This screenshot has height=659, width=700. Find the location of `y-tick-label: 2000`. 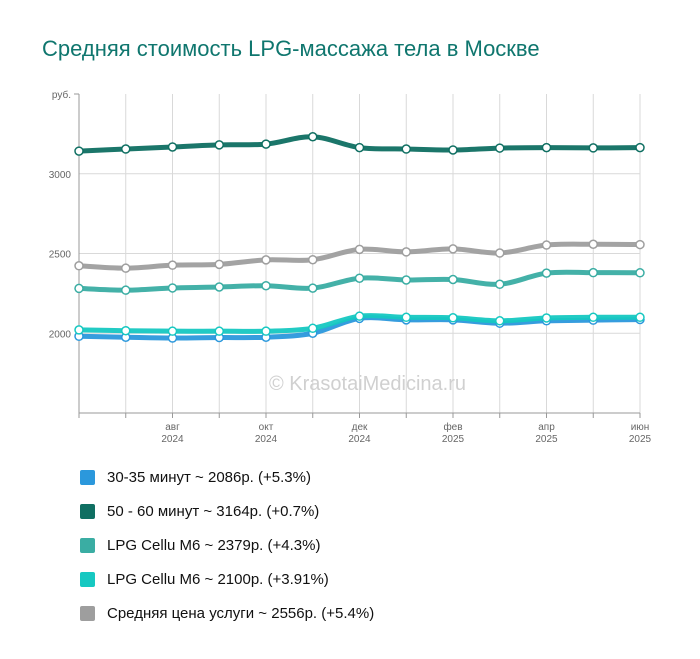

y-tick-label: 2000 is located at coordinates (60, 334).